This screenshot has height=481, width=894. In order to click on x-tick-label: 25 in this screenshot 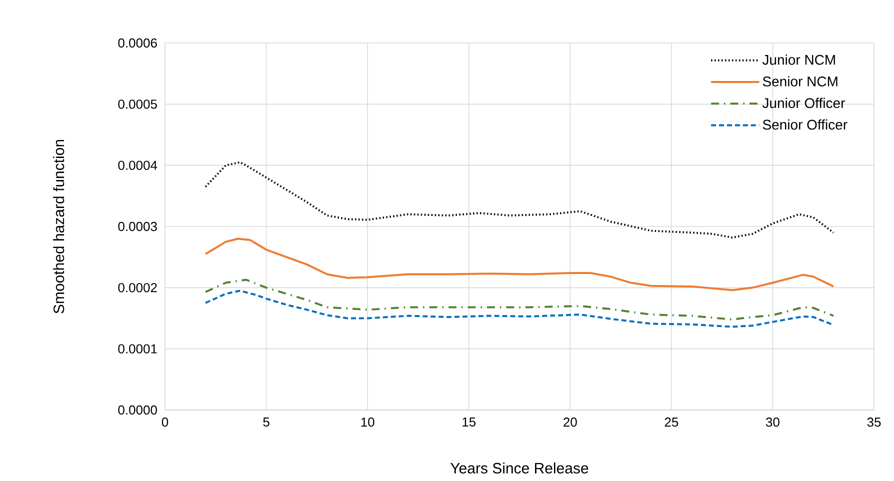, I will do `click(671, 422)`.